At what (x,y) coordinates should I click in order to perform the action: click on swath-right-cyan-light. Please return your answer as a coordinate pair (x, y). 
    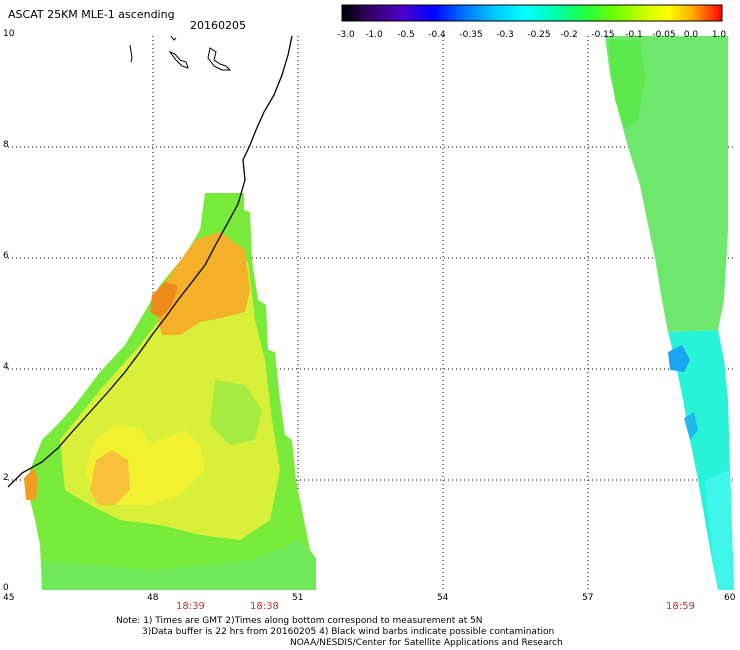
    Looking at the image, I should click on (719, 530).